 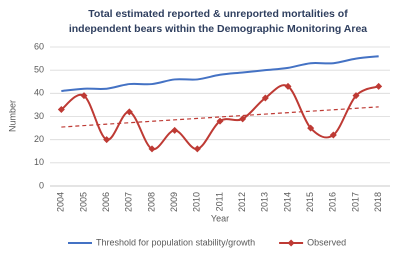 What do you see at coordinates (378, 202) in the screenshot?
I see `x-tick-label: 2018` at bounding box center [378, 202].